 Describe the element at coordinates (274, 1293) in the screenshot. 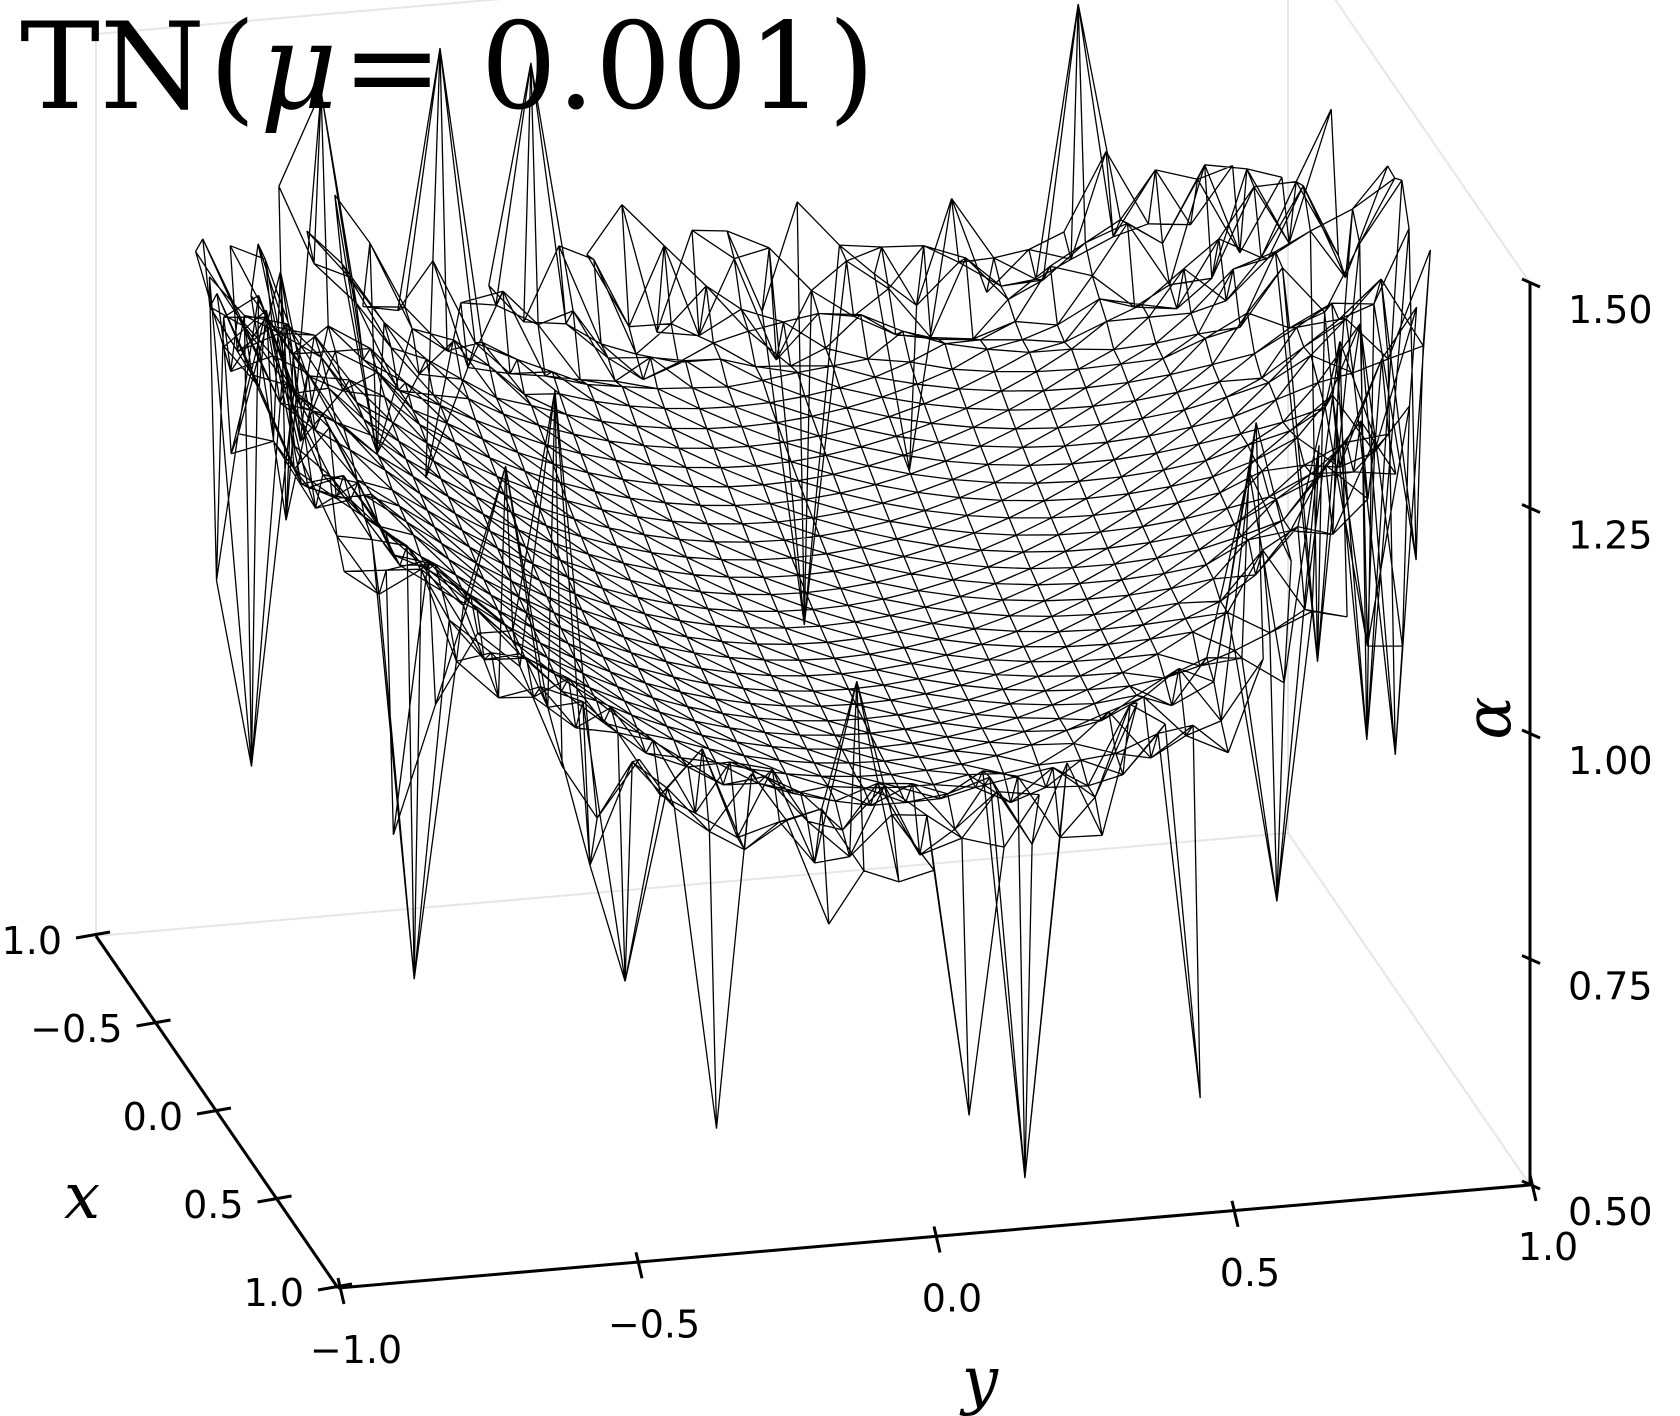

I see `x-tick-label: 1.0` at that location.